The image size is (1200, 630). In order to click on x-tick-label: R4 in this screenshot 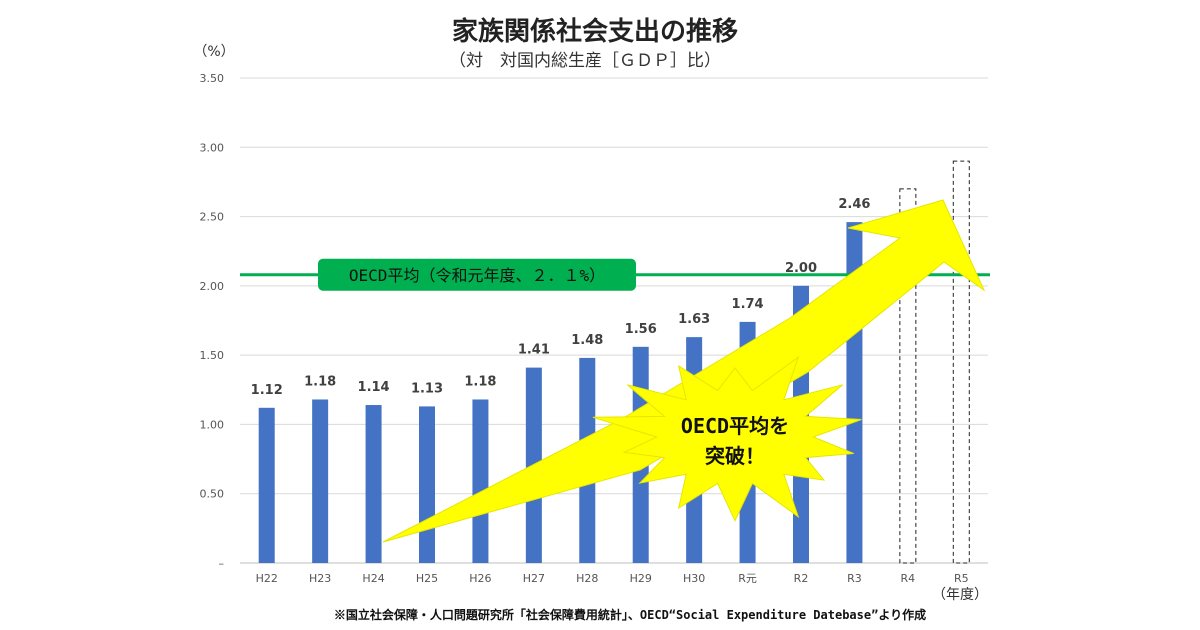, I will do `click(908, 578)`.